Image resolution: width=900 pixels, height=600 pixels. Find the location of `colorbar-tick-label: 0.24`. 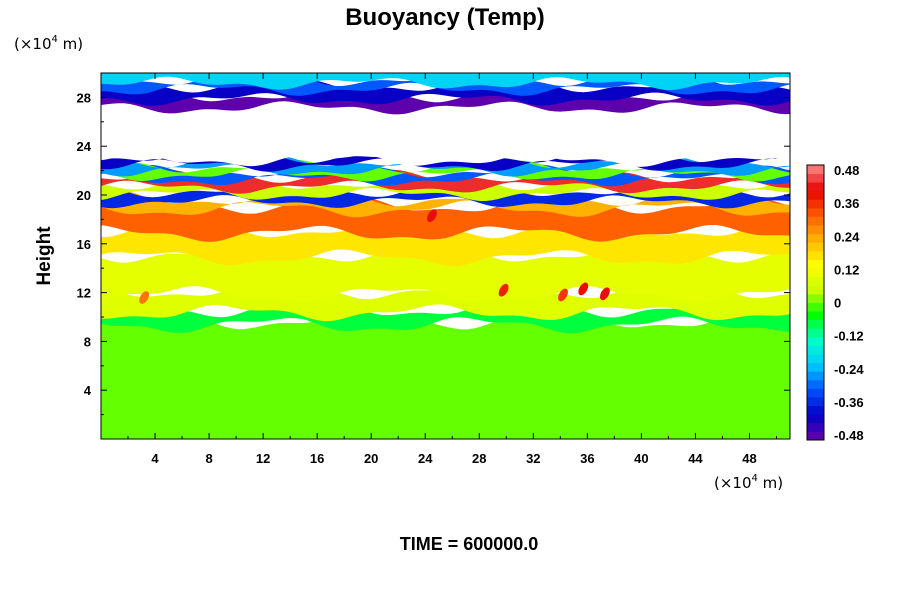

colorbar-tick-label: 0.24 is located at coordinates (847, 236).